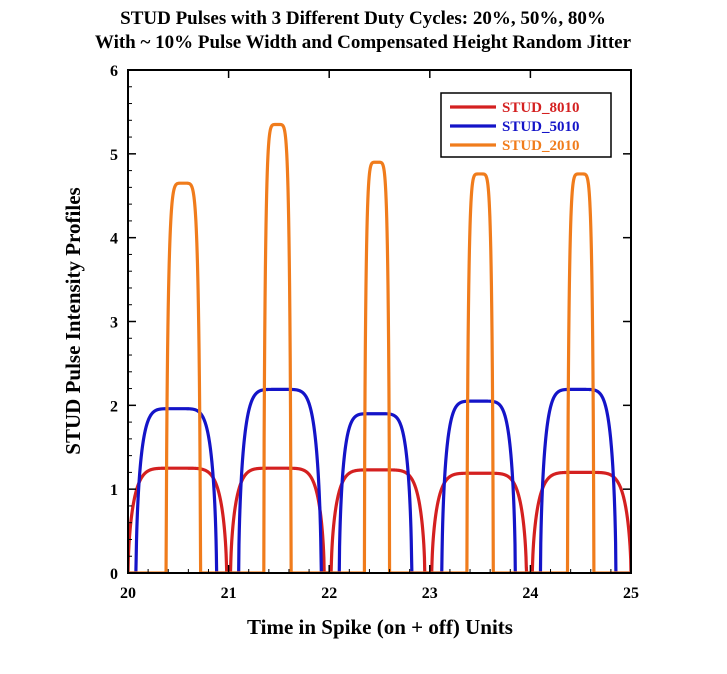 Image resolution: width=727 pixels, height=674 pixels. I want to click on y-tick-label: 2, so click(114, 406).